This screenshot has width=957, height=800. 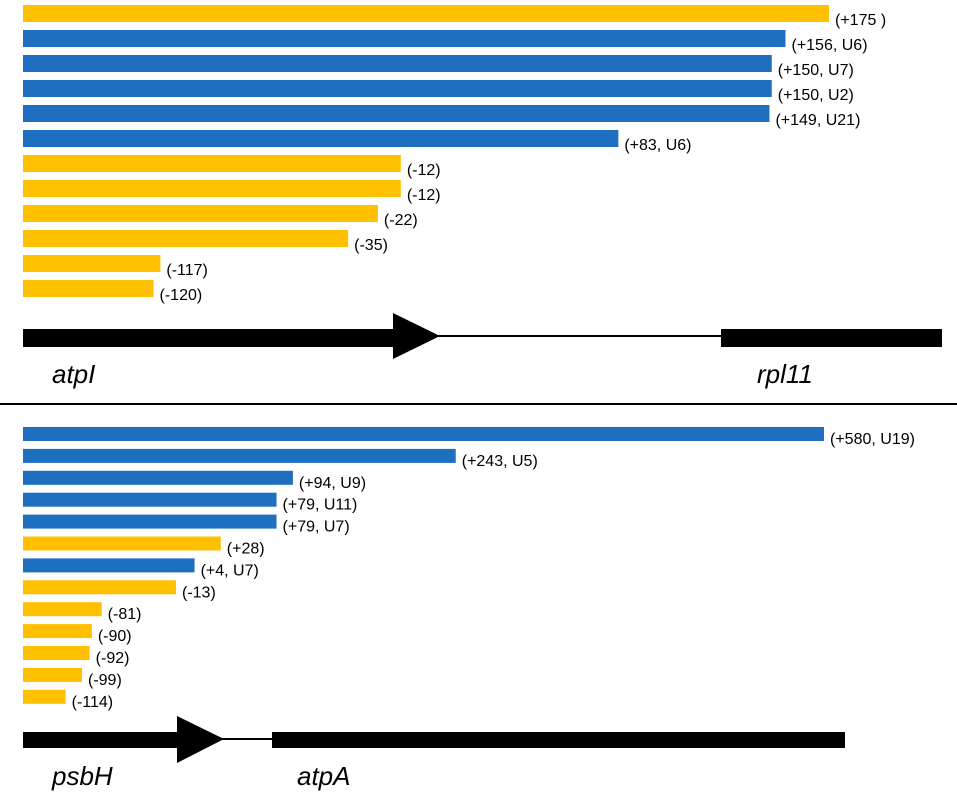 What do you see at coordinates (199, 592) in the screenshot?
I see `bar-label-2-7: (-13)` at bounding box center [199, 592].